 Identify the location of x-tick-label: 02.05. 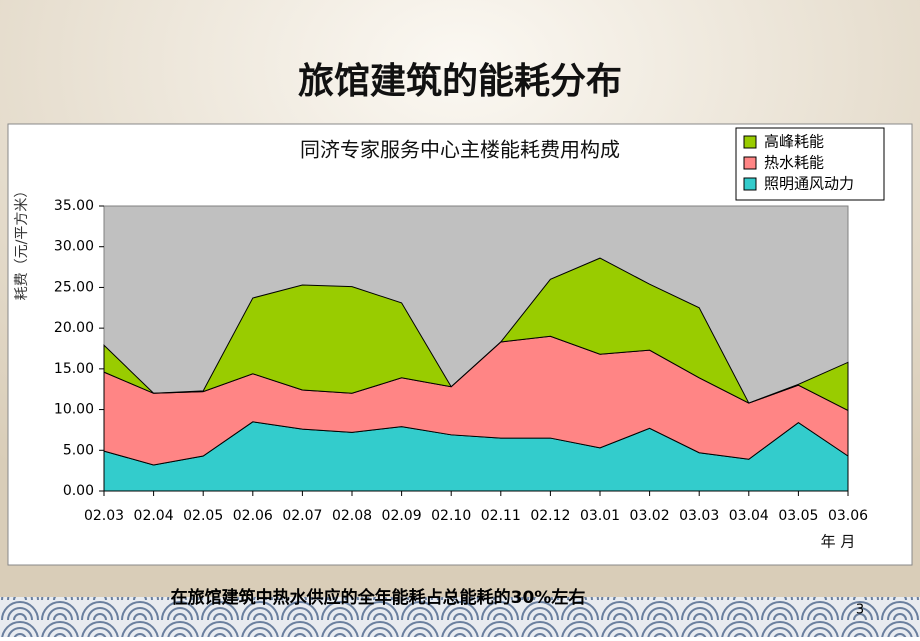
(203, 516).